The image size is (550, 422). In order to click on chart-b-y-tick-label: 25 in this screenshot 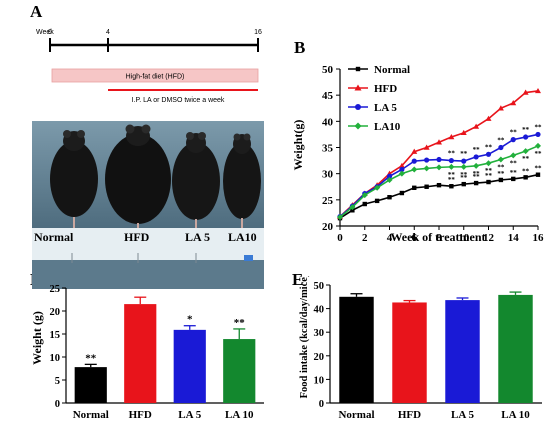, I will do `click(328, 201)`.